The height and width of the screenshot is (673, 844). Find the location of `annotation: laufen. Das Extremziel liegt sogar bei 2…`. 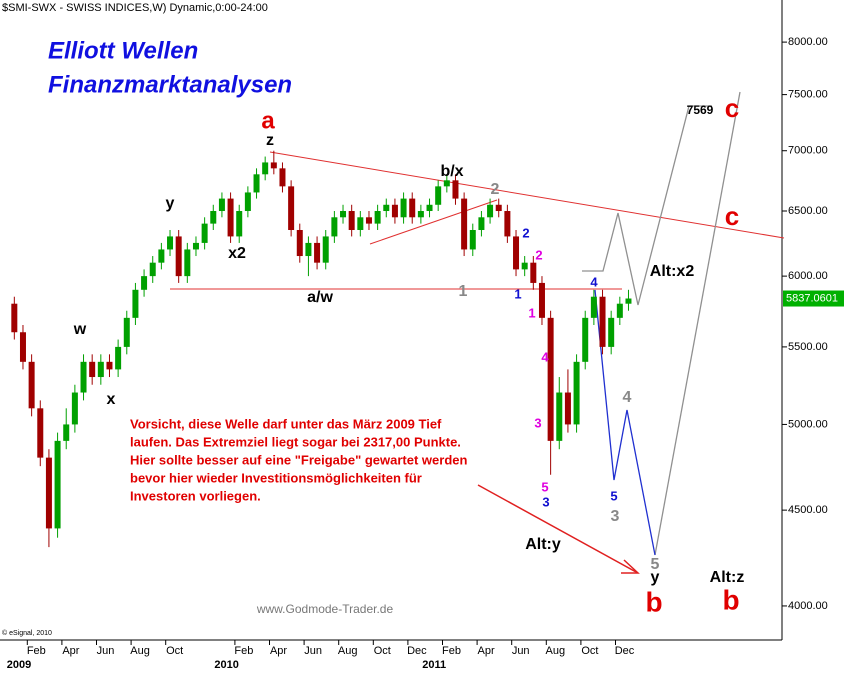

annotation: laufen. Das Extremziel liegt sogar bei 2… is located at coordinates (295, 441).